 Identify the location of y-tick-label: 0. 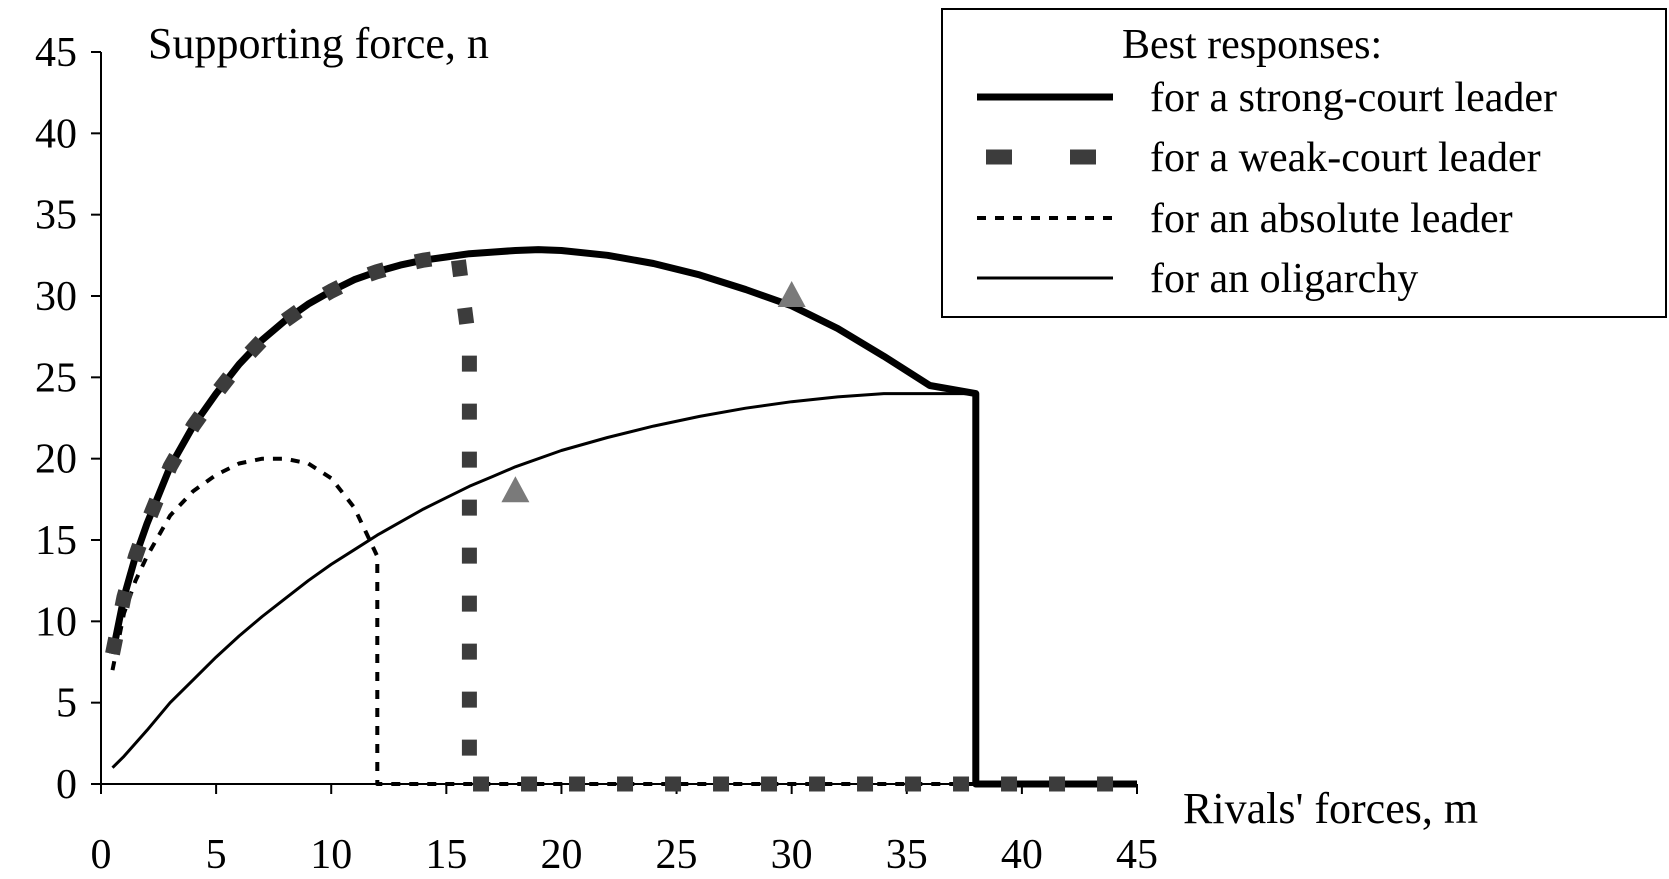
(66, 785).